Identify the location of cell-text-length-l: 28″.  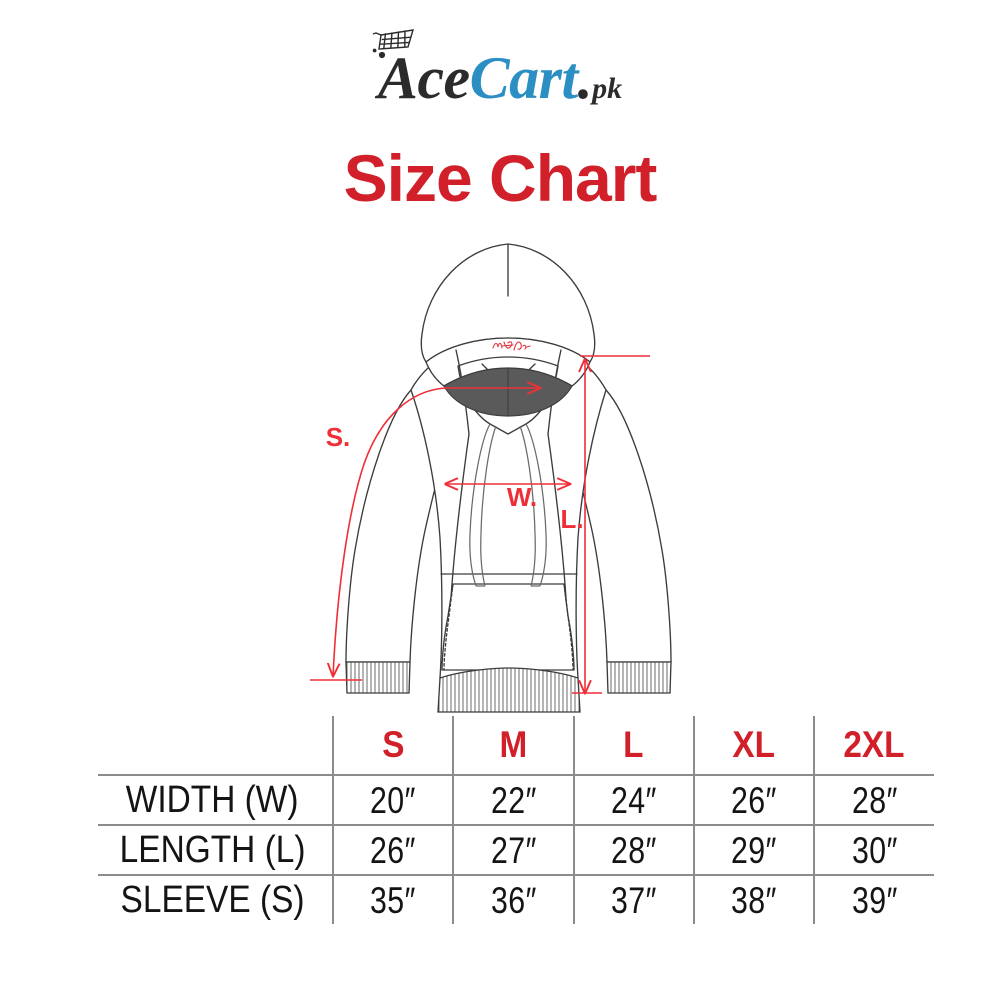
(633, 850).